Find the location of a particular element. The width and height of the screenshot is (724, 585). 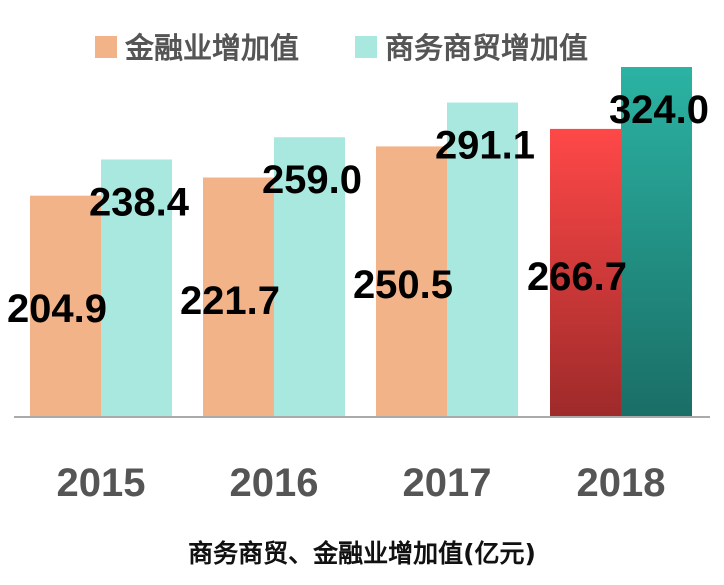

value-label-1-2015: 204.9 is located at coordinates (57, 309).